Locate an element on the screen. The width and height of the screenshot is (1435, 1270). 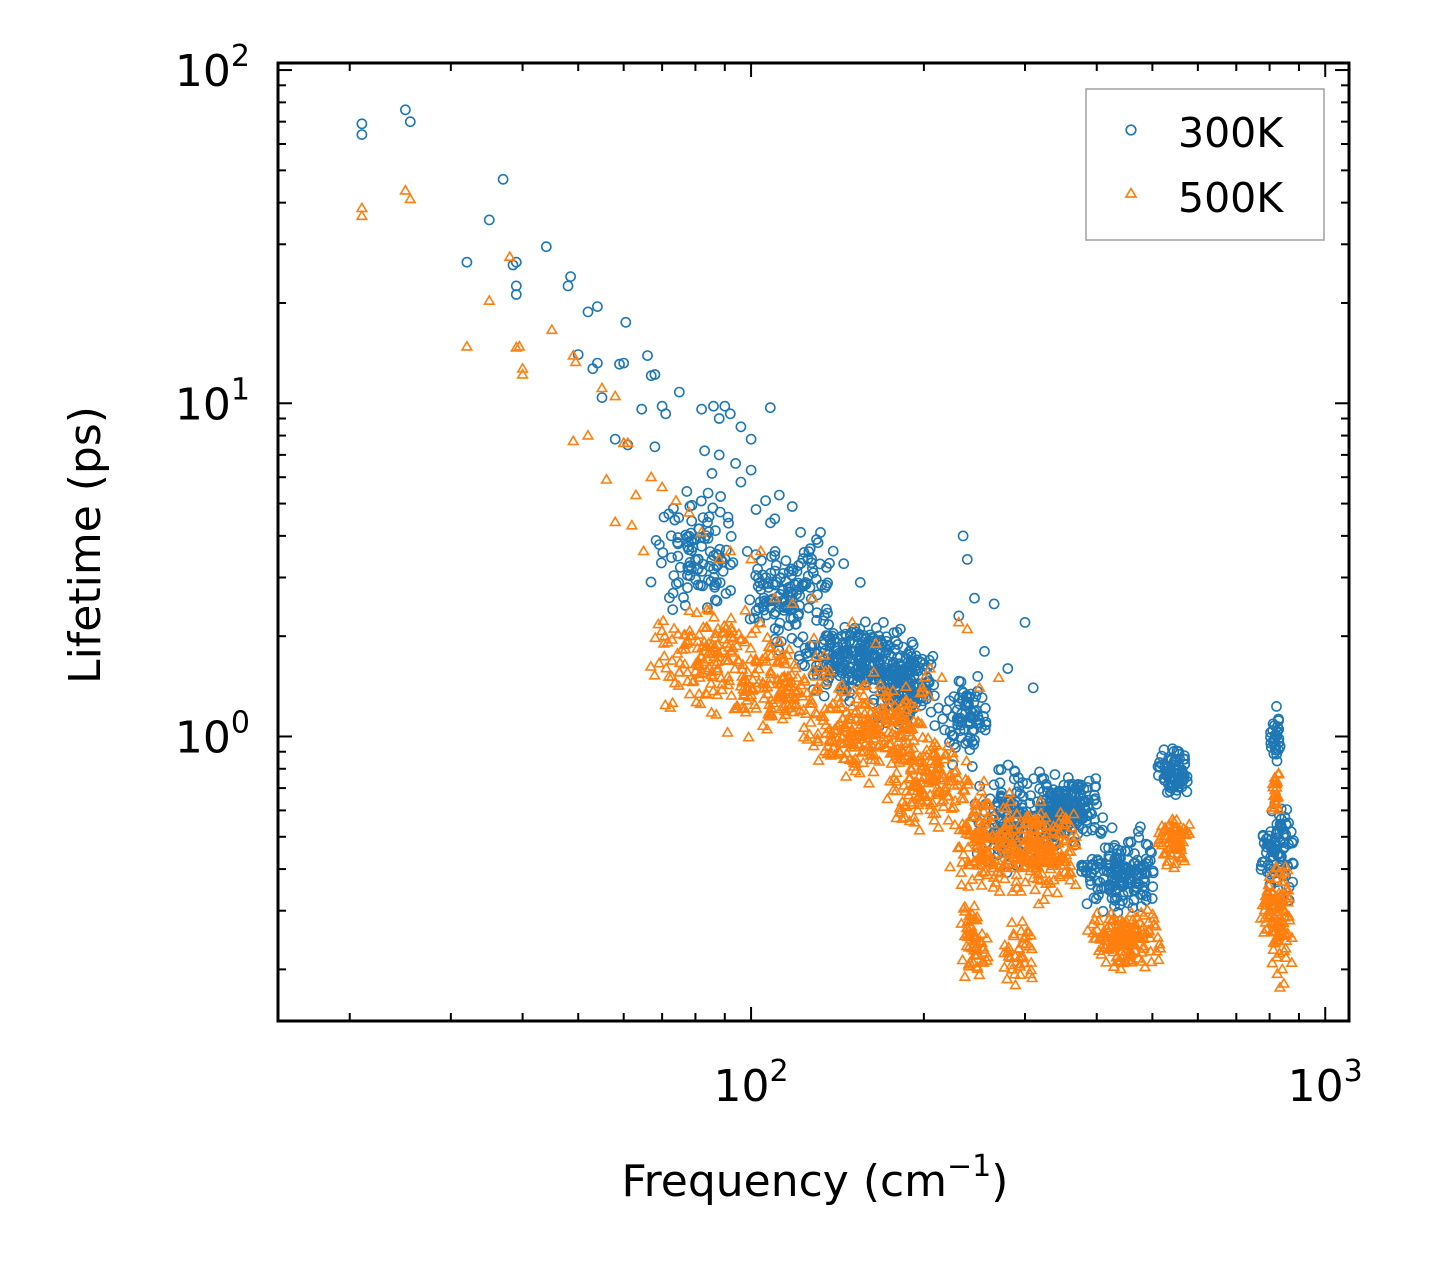
y-tick-label-exponent: 1 is located at coordinates (240, 389).